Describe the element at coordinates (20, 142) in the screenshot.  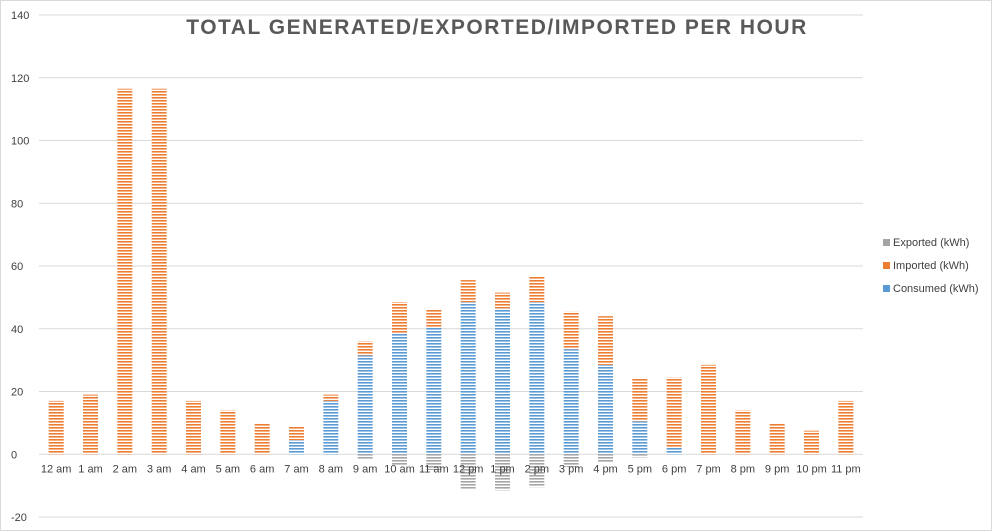
I see `y-tick-label: 100` at that location.